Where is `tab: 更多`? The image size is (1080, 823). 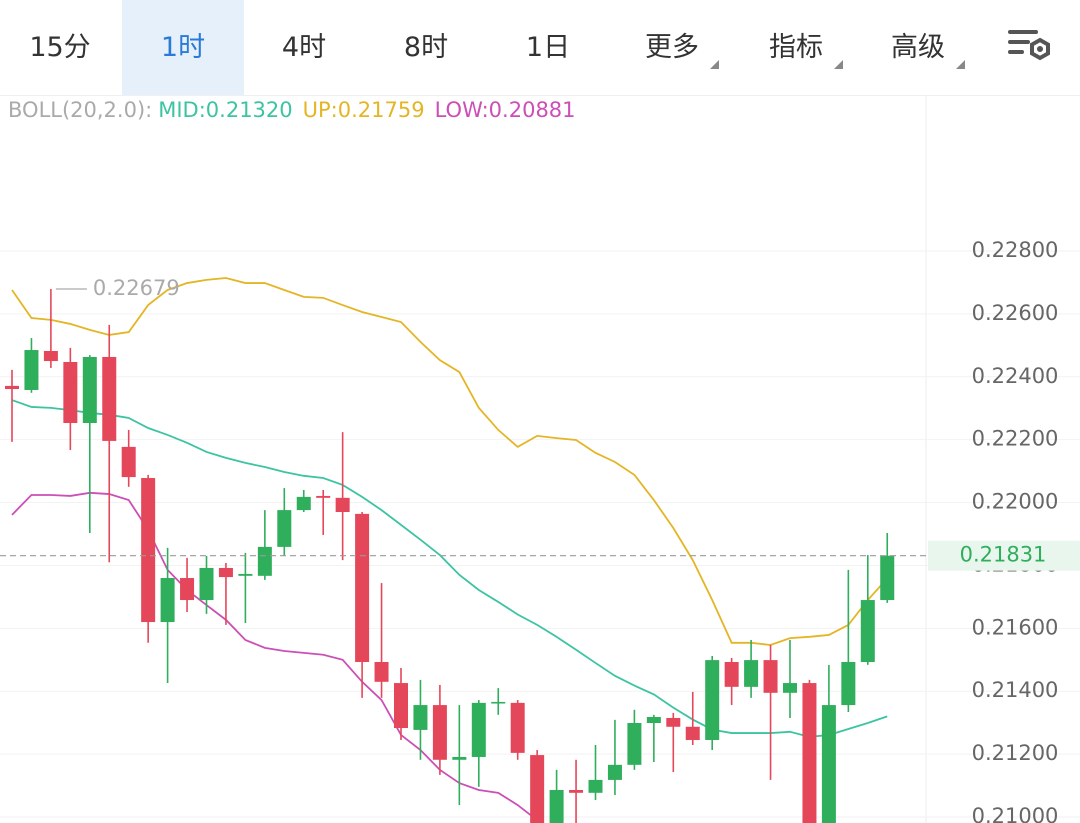
tab: 更多 is located at coordinates (672, 47).